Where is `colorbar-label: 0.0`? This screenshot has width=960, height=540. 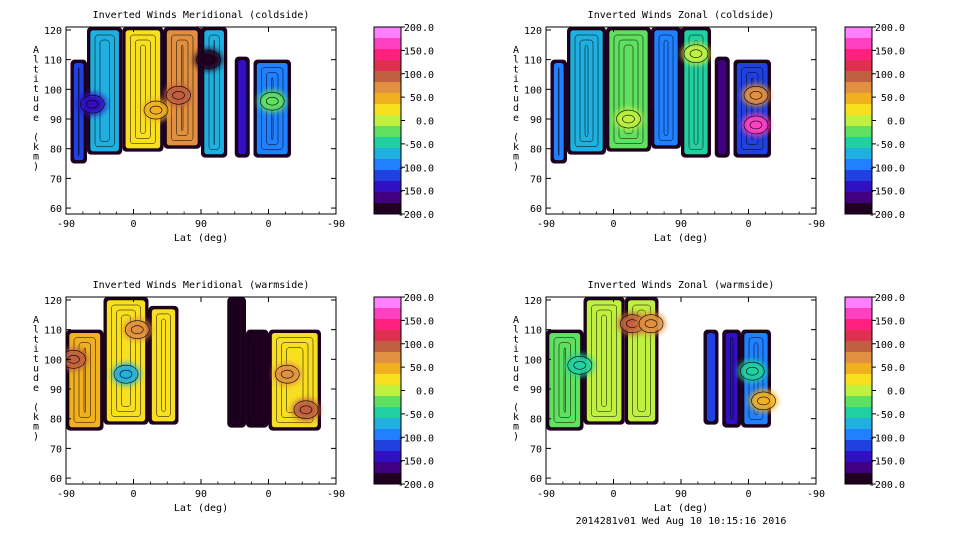
colorbar-label: 0.0 is located at coordinates (896, 122).